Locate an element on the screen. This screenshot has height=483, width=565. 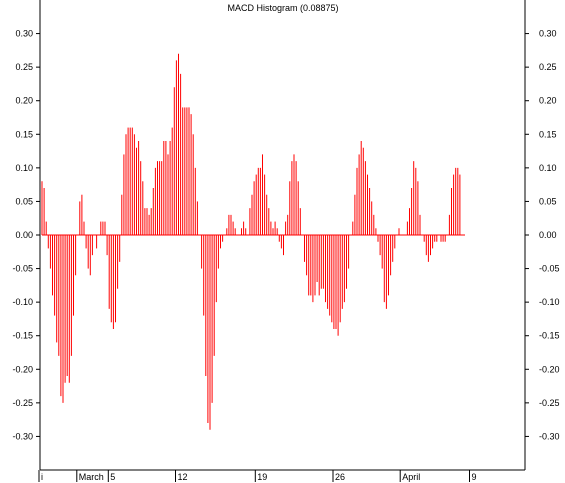
y-tick-label-right: 0.30 is located at coordinates (548, 34).